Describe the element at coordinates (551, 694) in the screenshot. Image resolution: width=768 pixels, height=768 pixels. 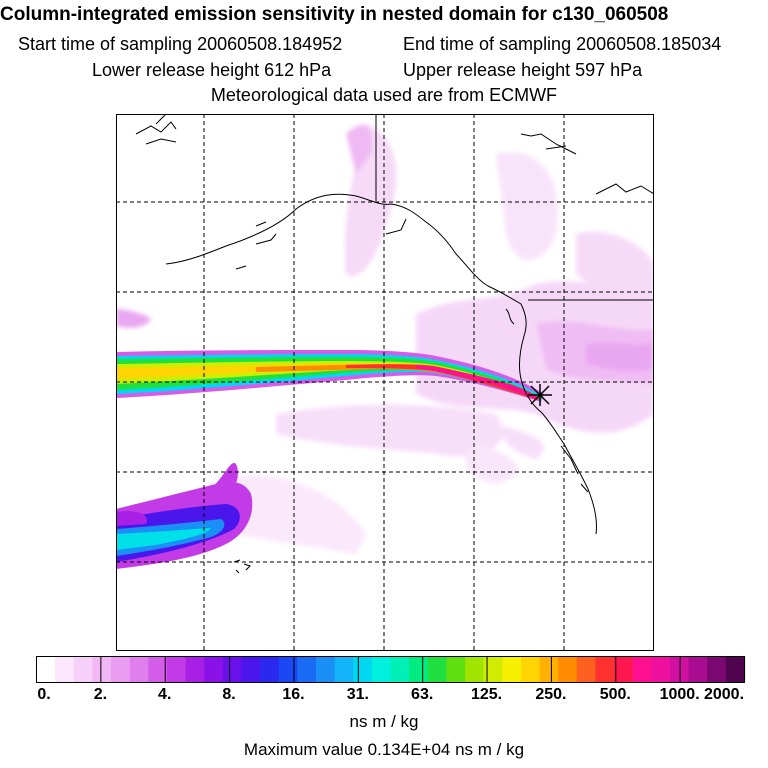
I see `colorbar-label: 250.` at that location.